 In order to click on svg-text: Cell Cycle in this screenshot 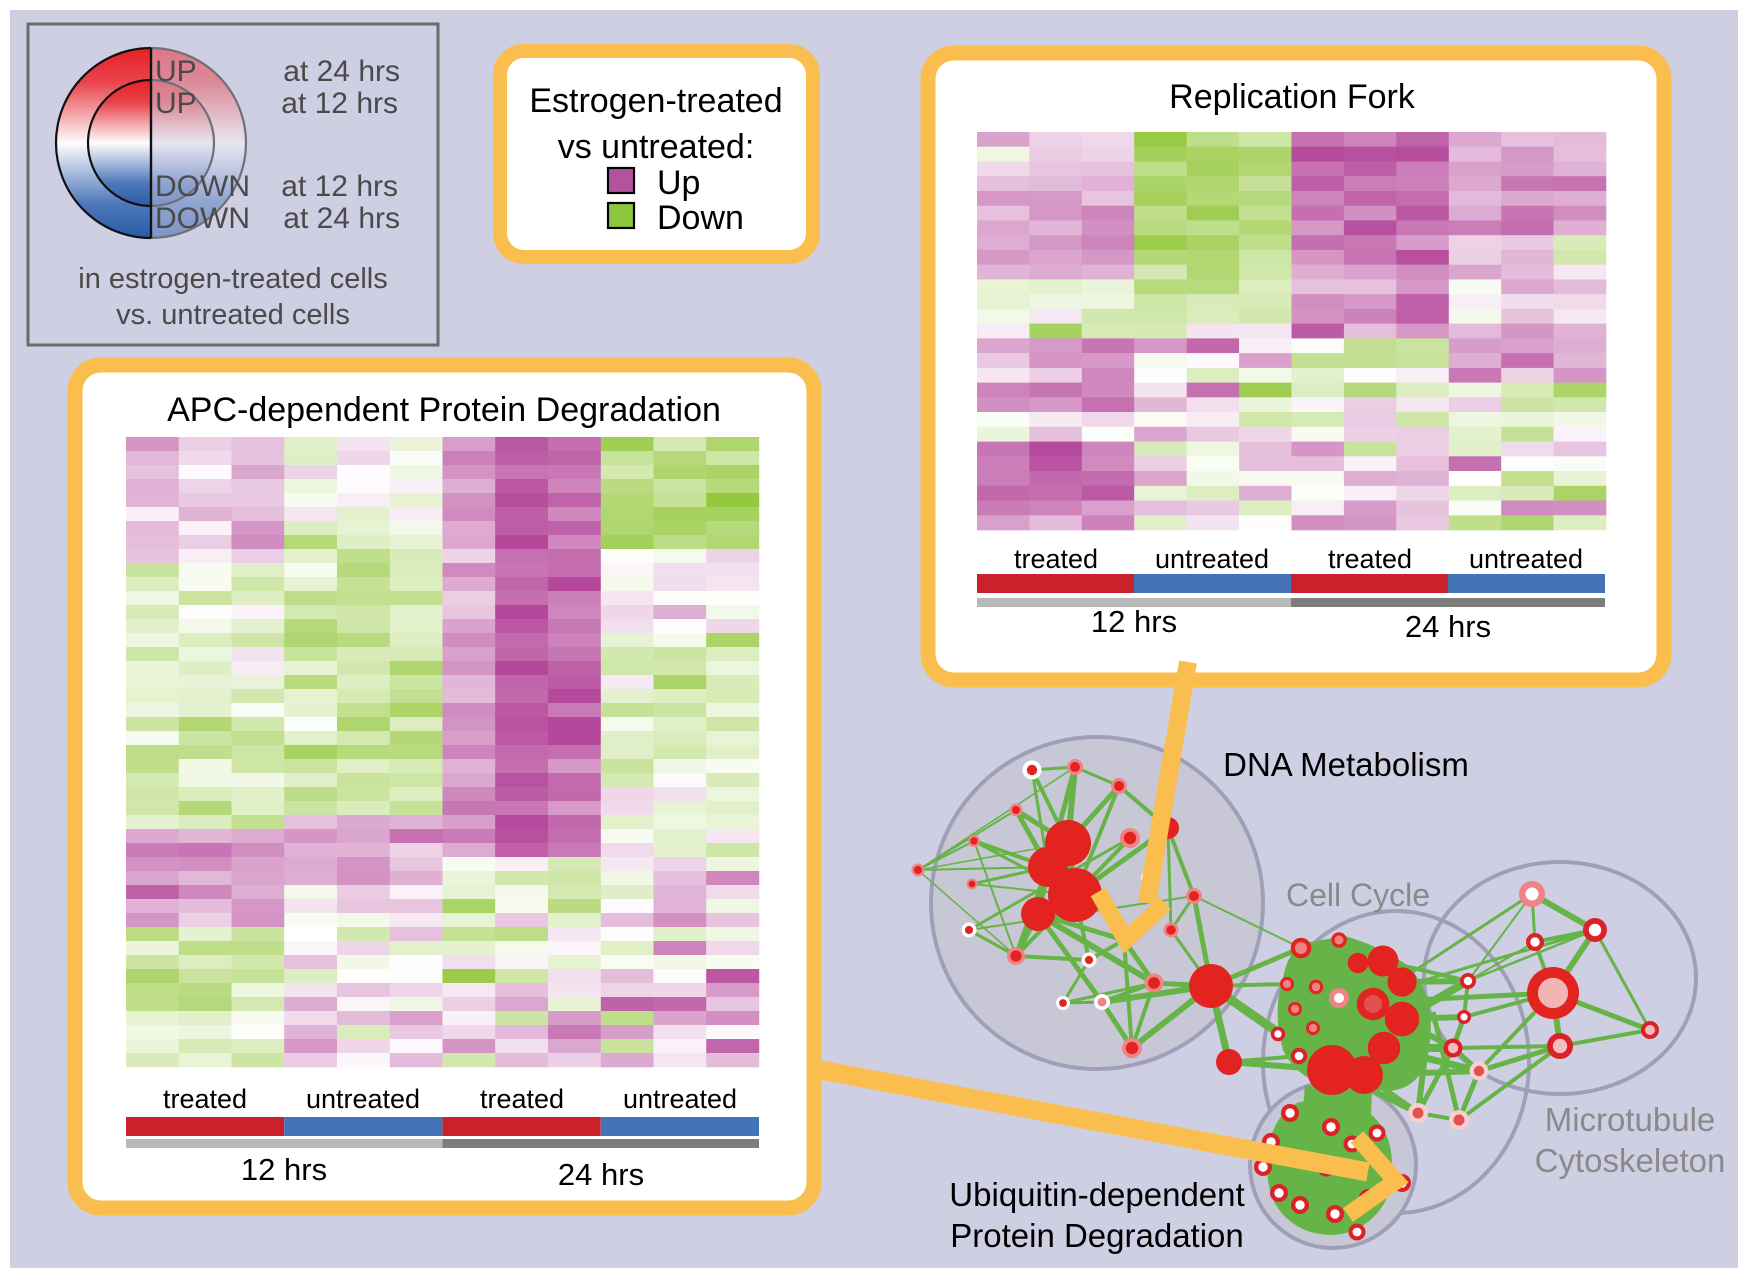, I will do `click(1358, 895)`.